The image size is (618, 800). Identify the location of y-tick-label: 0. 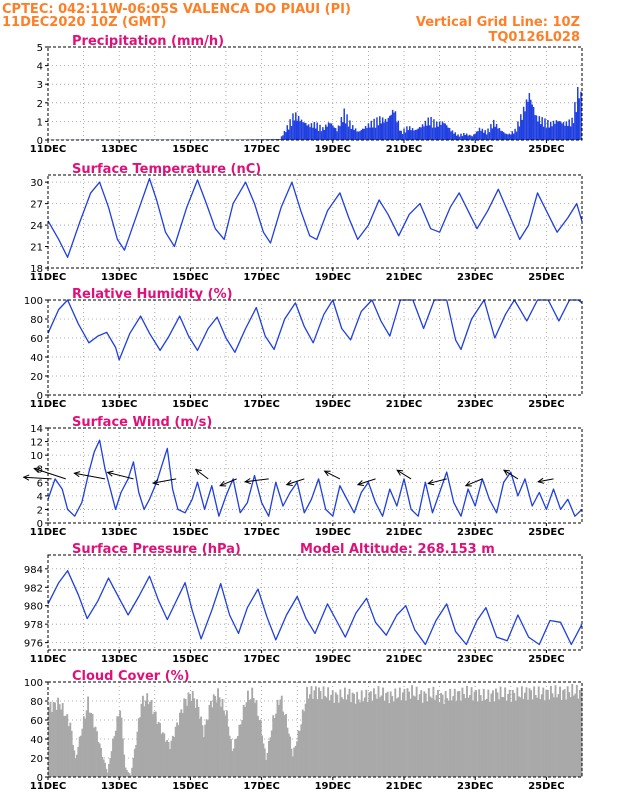
(40, 524).